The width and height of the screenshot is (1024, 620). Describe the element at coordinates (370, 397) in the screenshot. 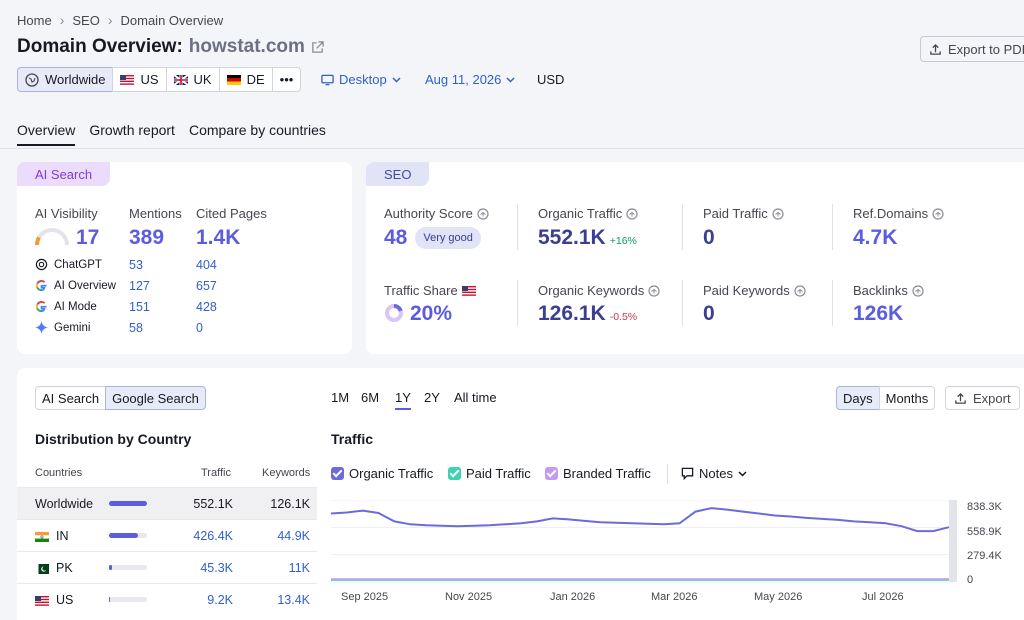

I see `period-6m: 6M` at that location.